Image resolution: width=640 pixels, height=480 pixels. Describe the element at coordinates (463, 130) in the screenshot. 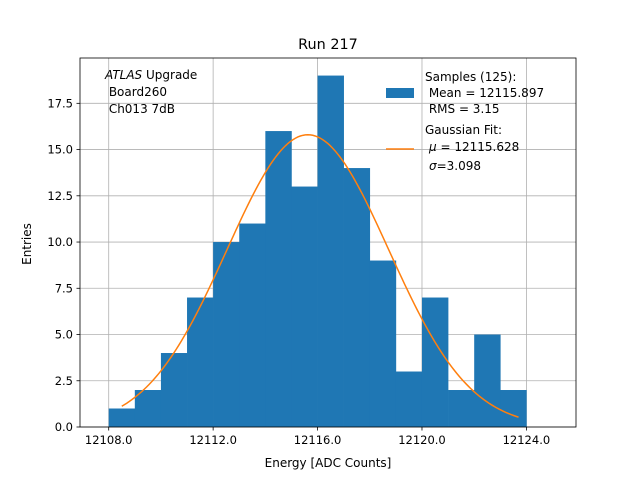

I see `legend-fit-line1: Gaussian Fit:` at that location.